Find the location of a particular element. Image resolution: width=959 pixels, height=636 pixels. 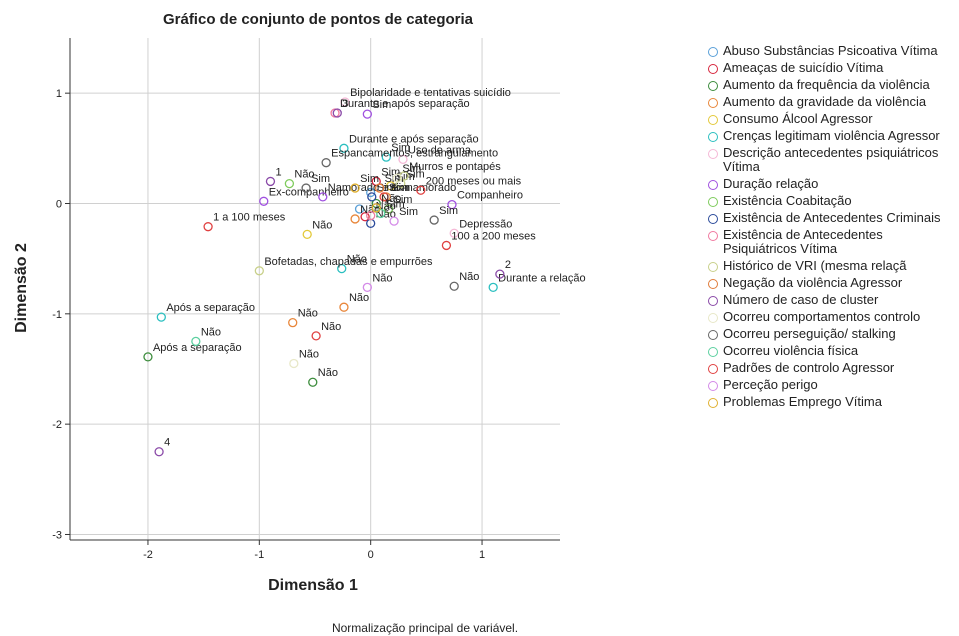

legend-label: Existência Coabitação is located at coordinates (787, 200).